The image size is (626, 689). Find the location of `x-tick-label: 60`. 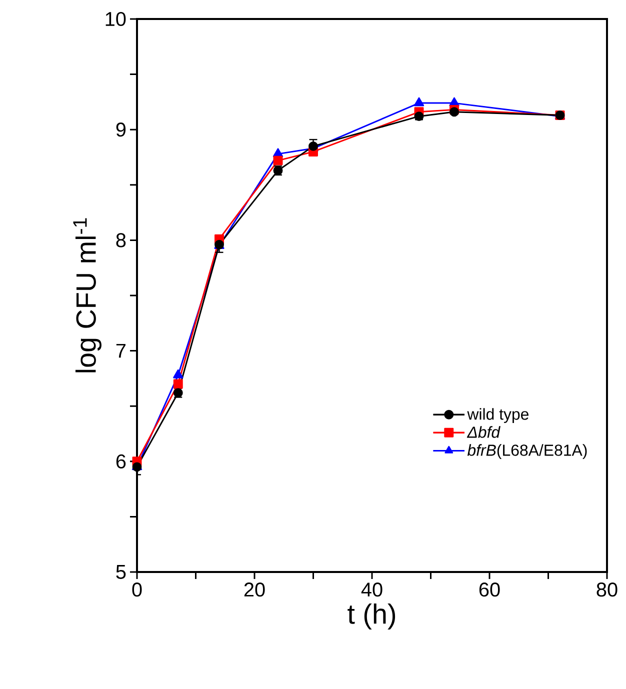

x-tick-label: 60 is located at coordinates (489, 589).